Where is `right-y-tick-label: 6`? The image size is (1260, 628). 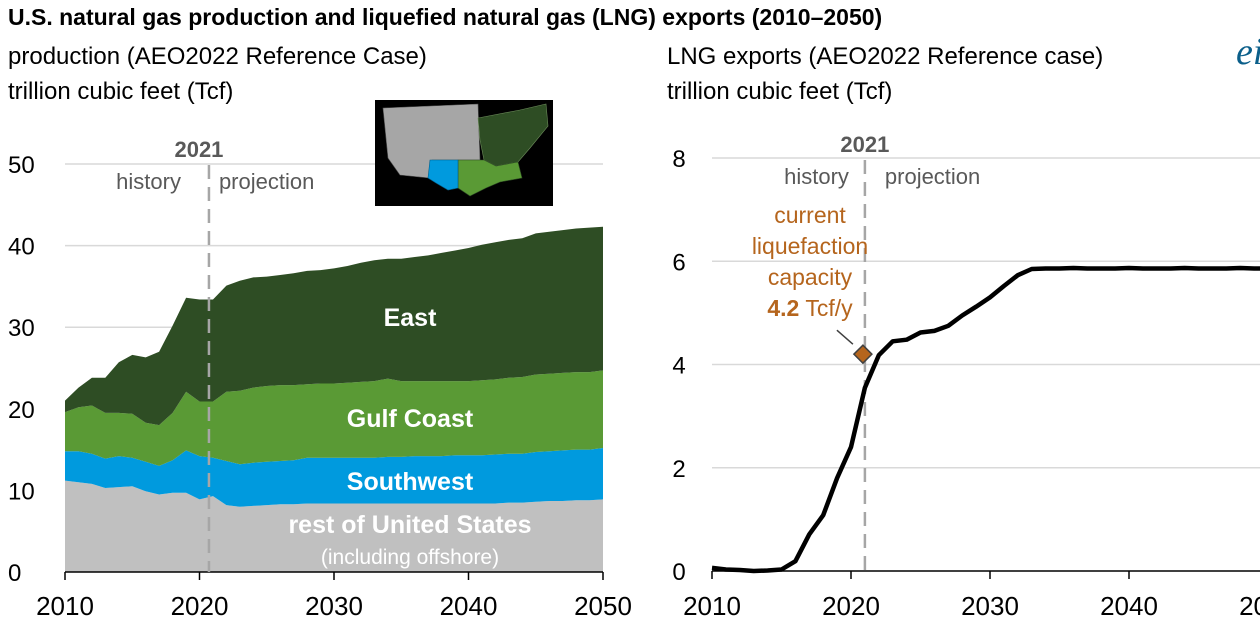 right-y-tick-label: 6 is located at coordinates (678, 262).